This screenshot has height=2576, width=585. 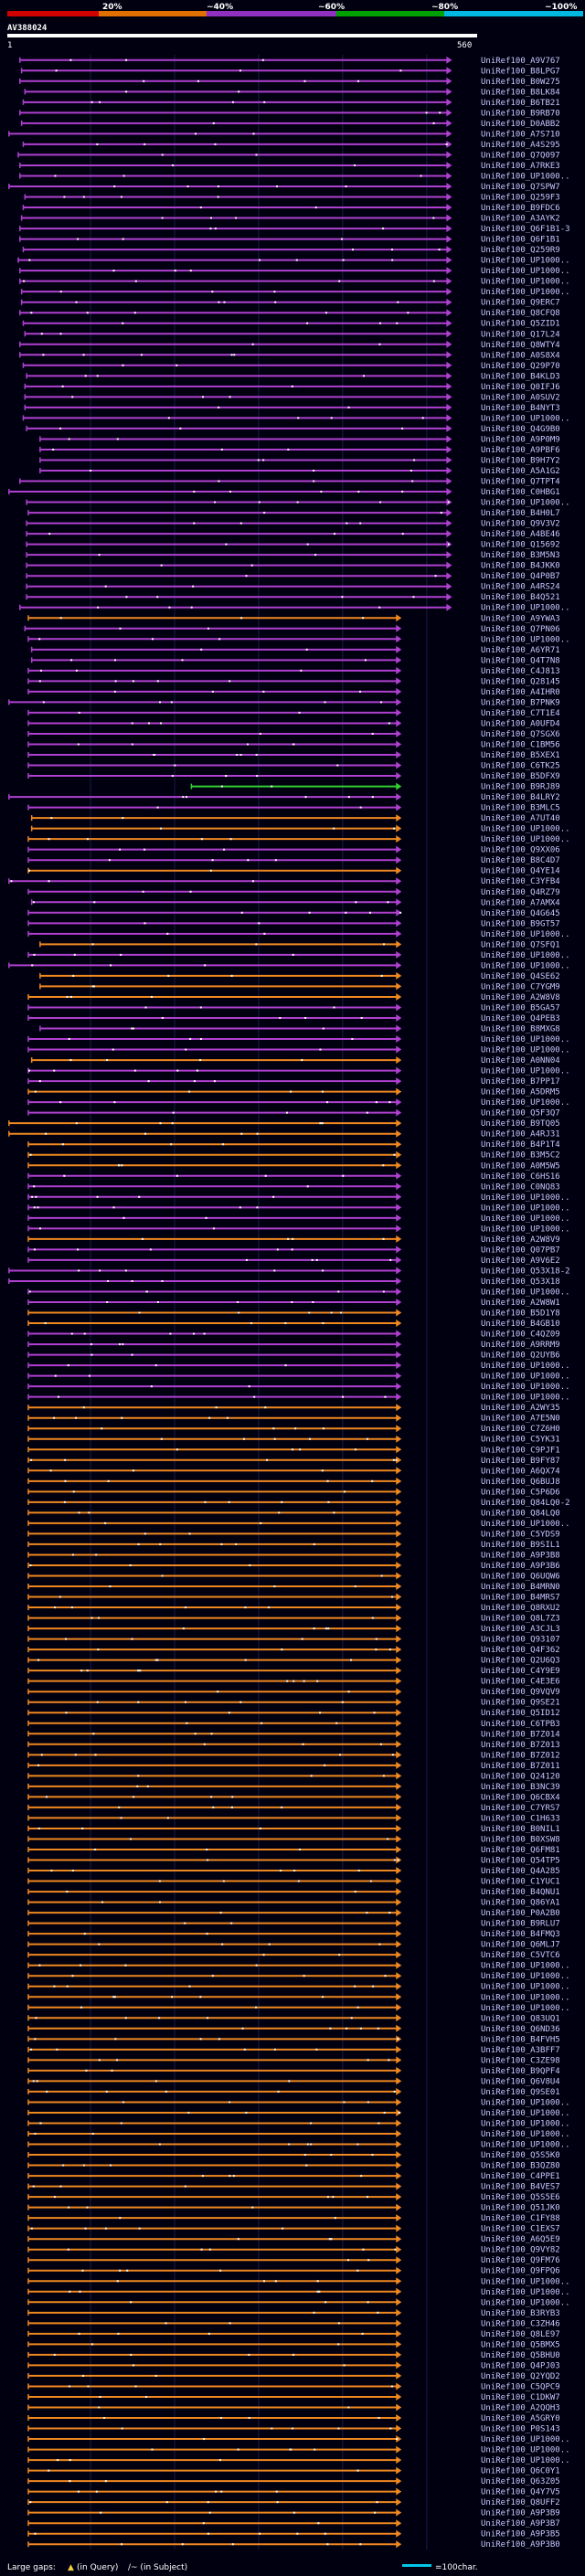 What do you see at coordinates (520, 1166) in the screenshot?
I see `subject-label: UniRef100_A0M5W5` at bounding box center [520, 1166].